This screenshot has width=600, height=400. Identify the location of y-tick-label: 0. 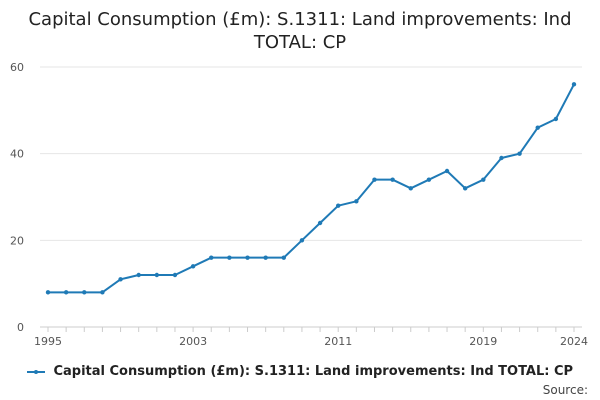
(20, 327).